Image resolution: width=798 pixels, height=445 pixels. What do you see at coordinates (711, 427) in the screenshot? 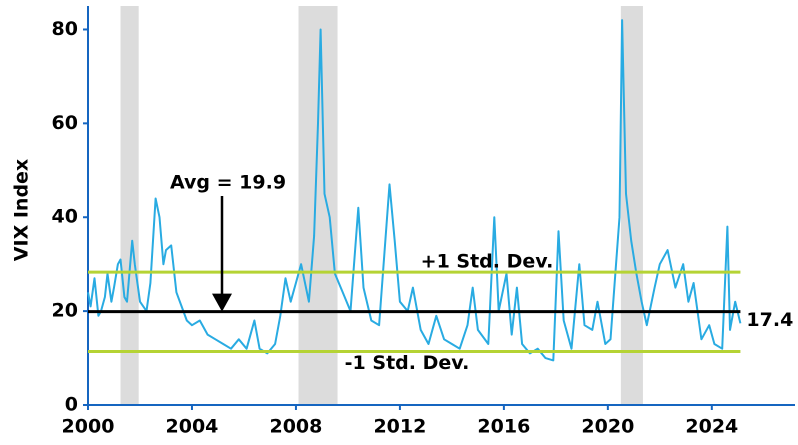
I see `x-tick-label: 2024` at bounding box center [711, 427].